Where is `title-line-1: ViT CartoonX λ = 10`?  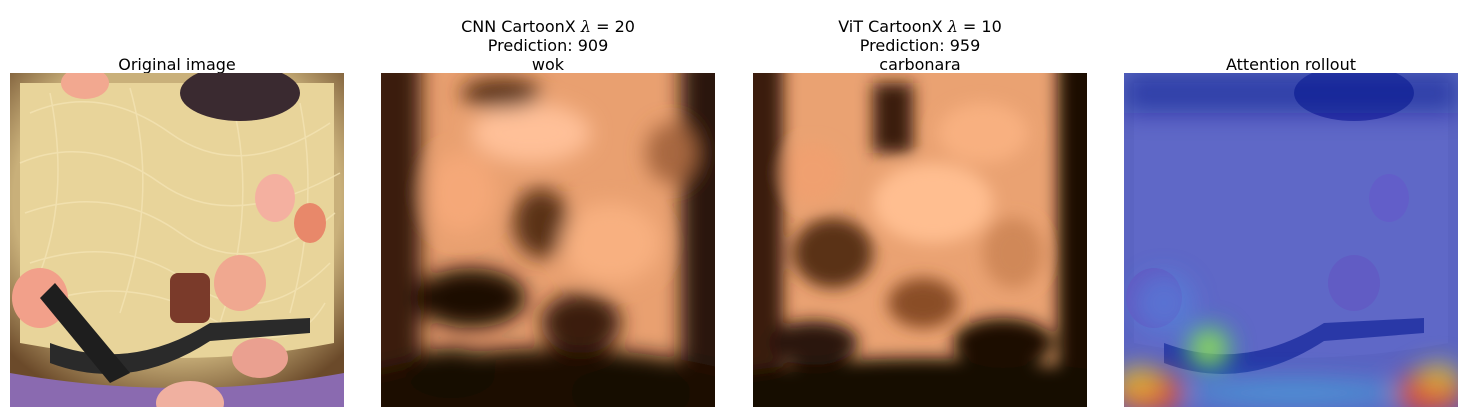
title-line-1: ViT CartoonX λ = 10 is located at coordinates (920, 26).